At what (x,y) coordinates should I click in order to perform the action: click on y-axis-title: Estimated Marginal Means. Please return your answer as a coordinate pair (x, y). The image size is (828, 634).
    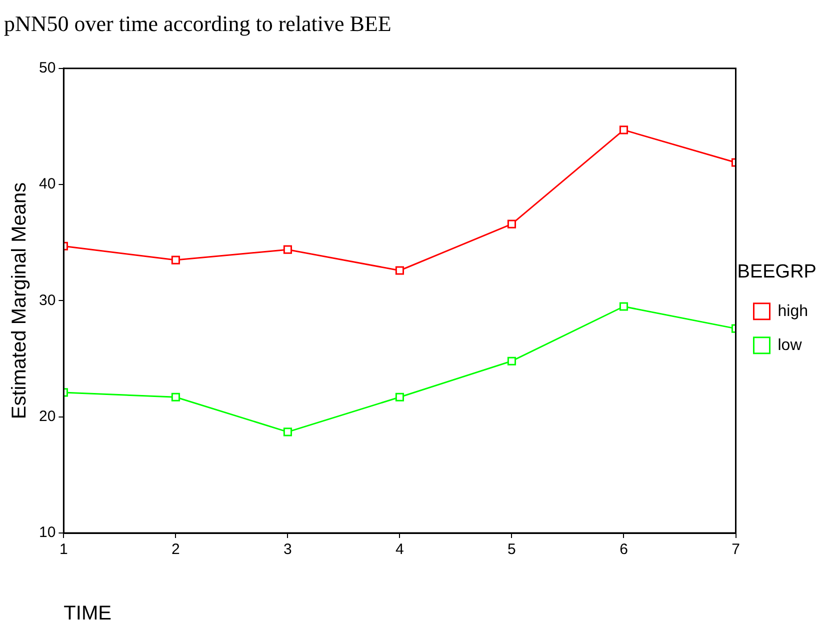
    Looking at the image, I should click on (19, 301).